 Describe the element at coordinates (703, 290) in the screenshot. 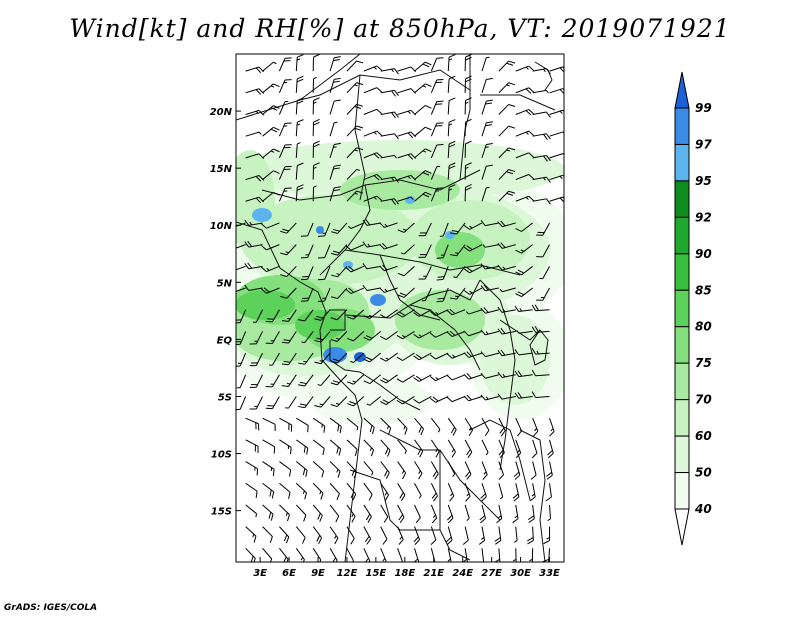

I see `colorbar-label: 85` at that location.